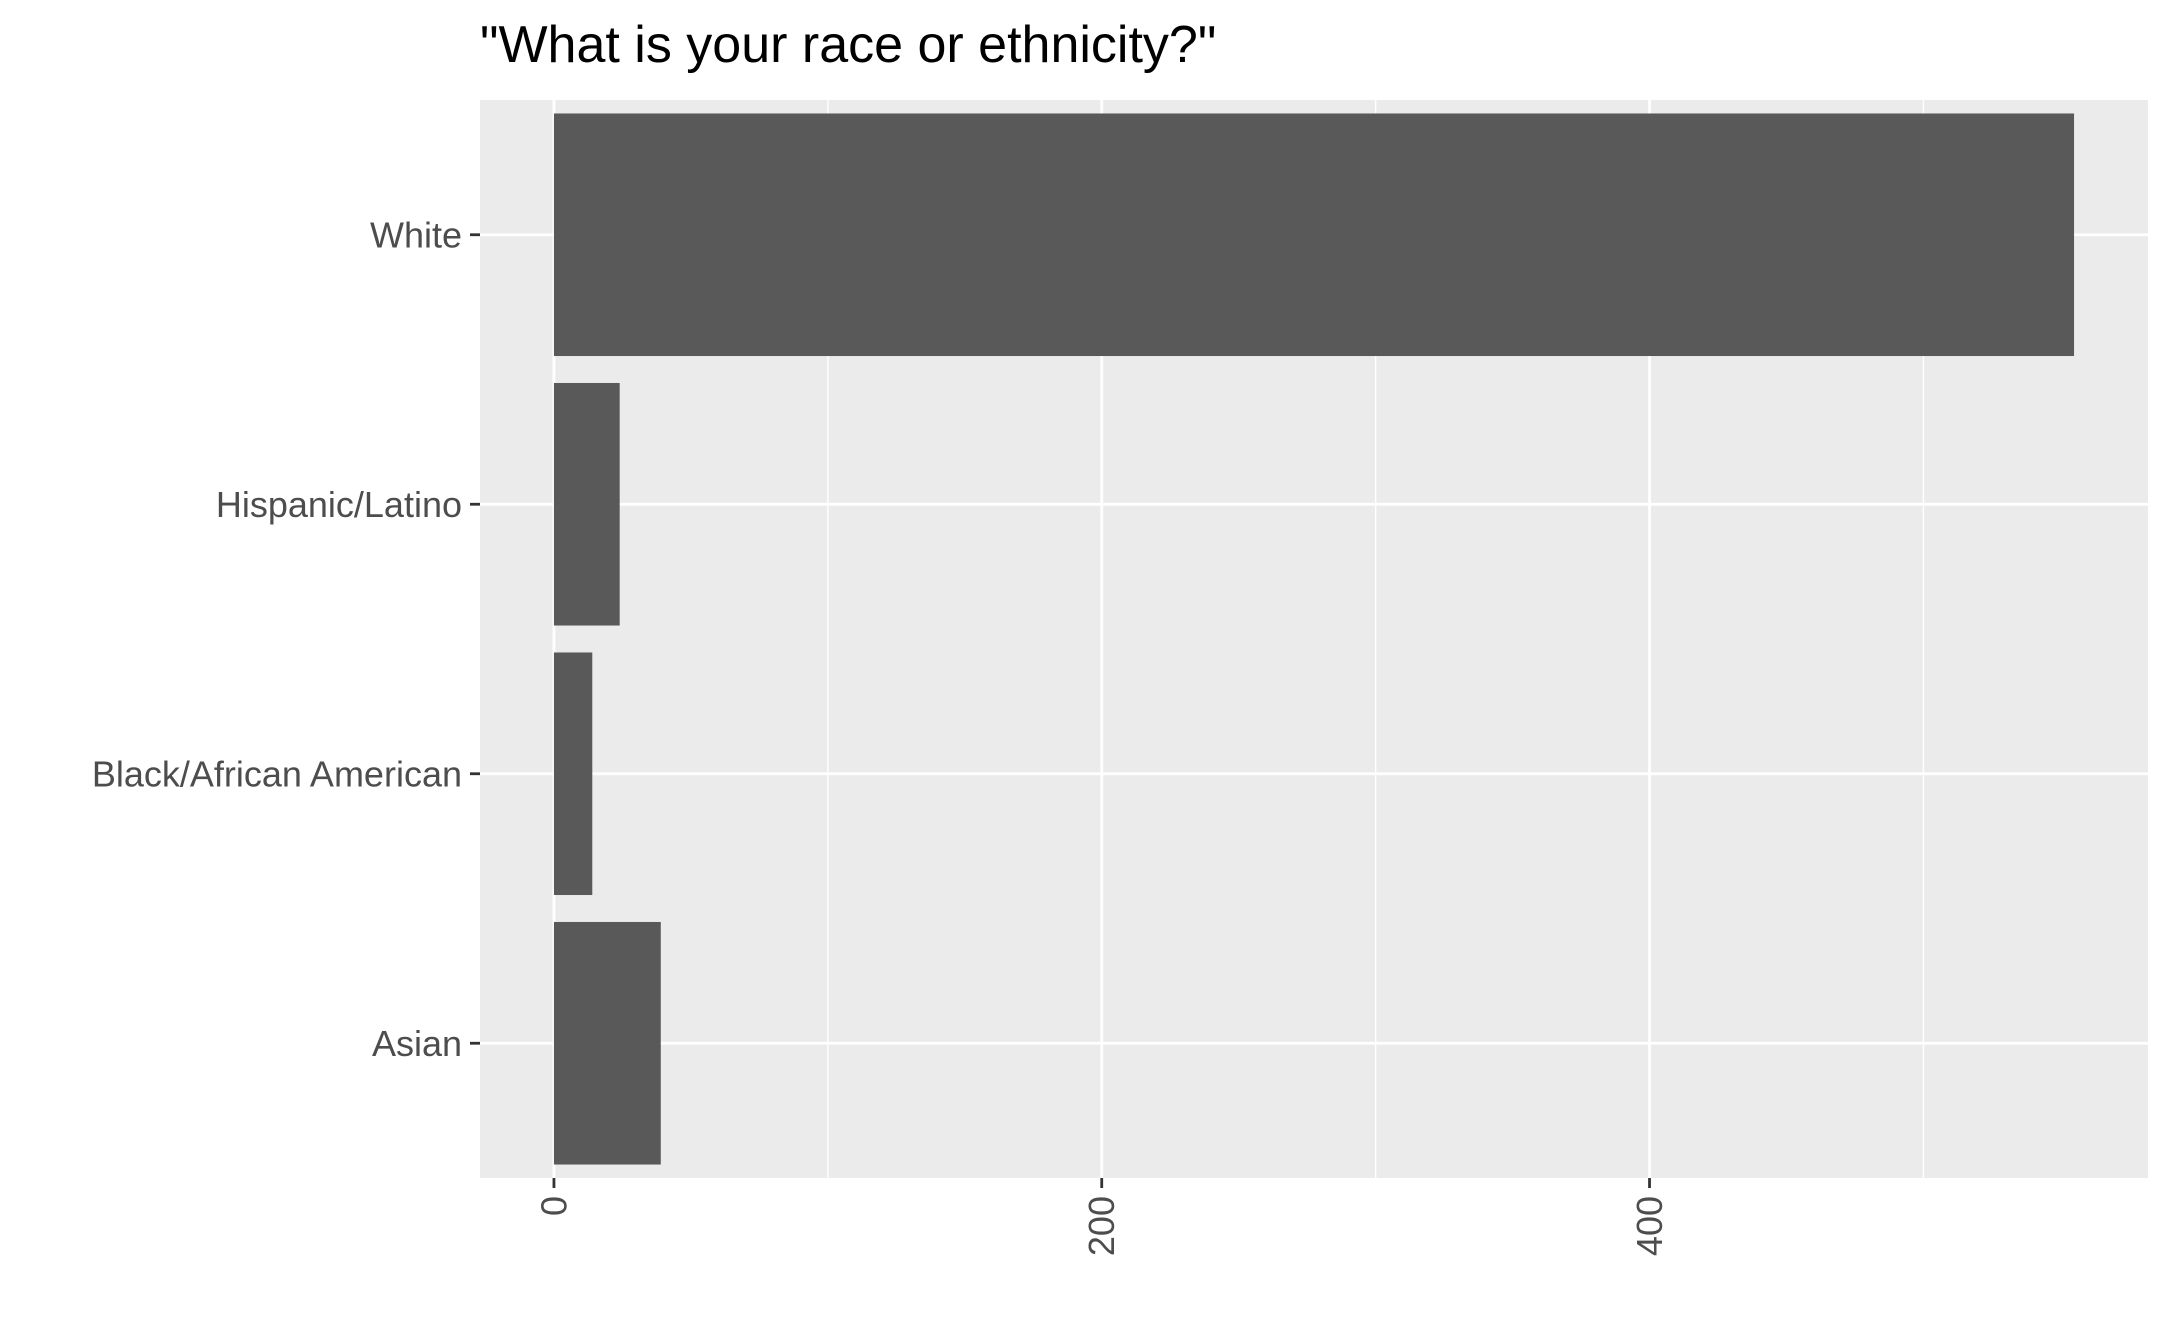 The width and height of the screenshot is (2162, 1334). What do you see at coordinates (586, 504) in the screenshot?
I see `bar-hispanic-latino` at bounding box center [586, 504].